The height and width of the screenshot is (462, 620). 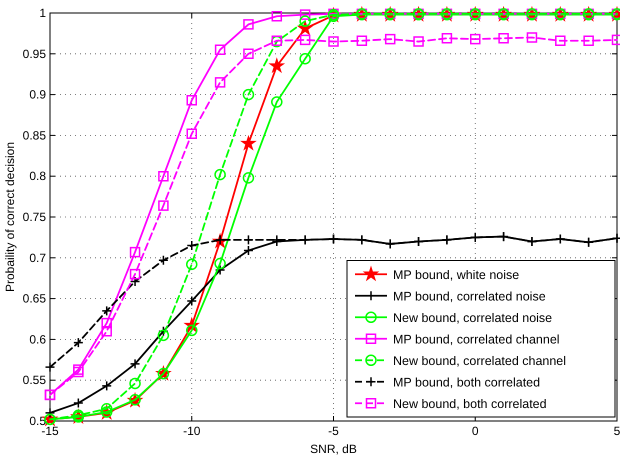 What do you see at coordinates (34, 217) in the screenshot?
I see `y-tick-label: 0.75` at bounding box center [34, 217].